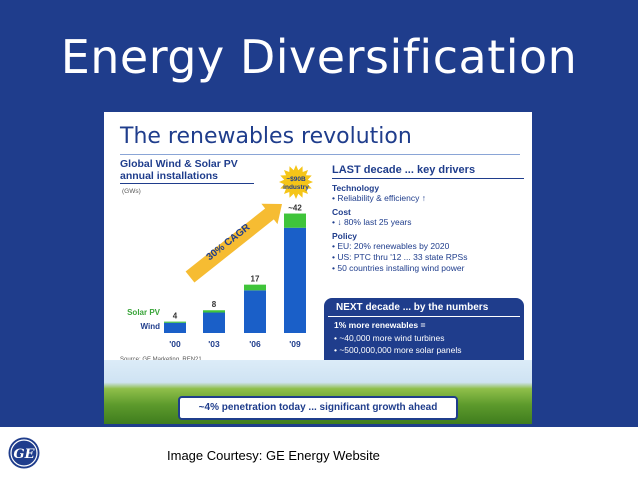 This screenshot has width=638, height=478. I want to click on series-label-solar: Solar PV, so click(144, 312).